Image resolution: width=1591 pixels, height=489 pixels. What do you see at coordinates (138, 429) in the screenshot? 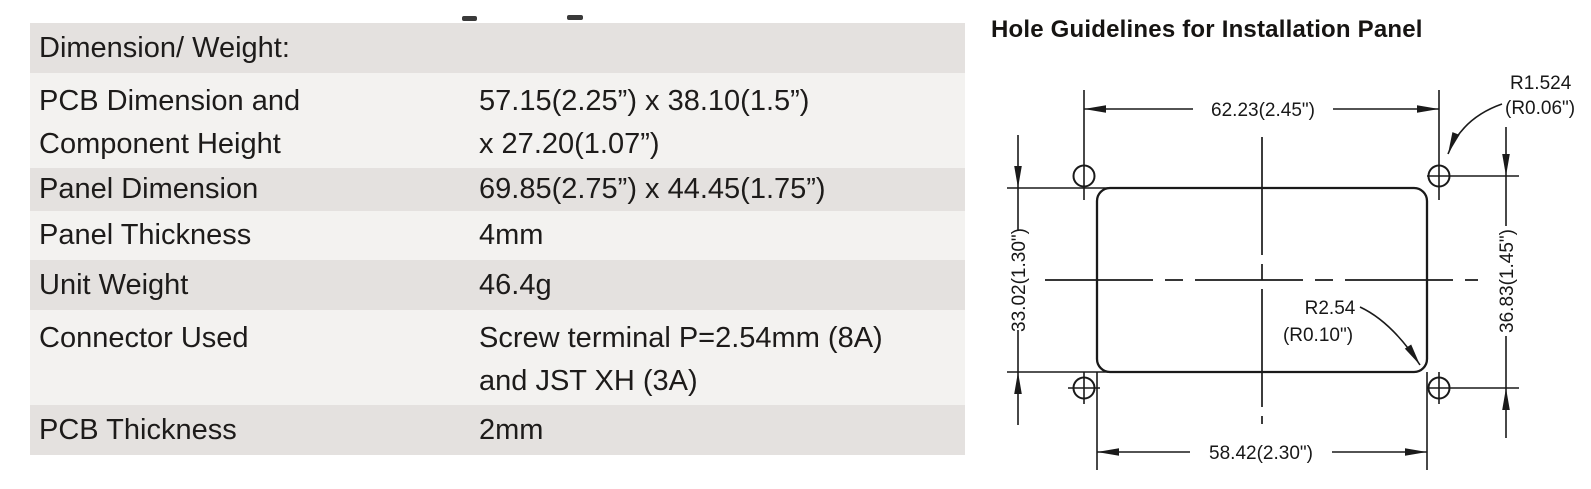
I see `row-label-line: PCB Thickness` at bounding box center [138, 429].